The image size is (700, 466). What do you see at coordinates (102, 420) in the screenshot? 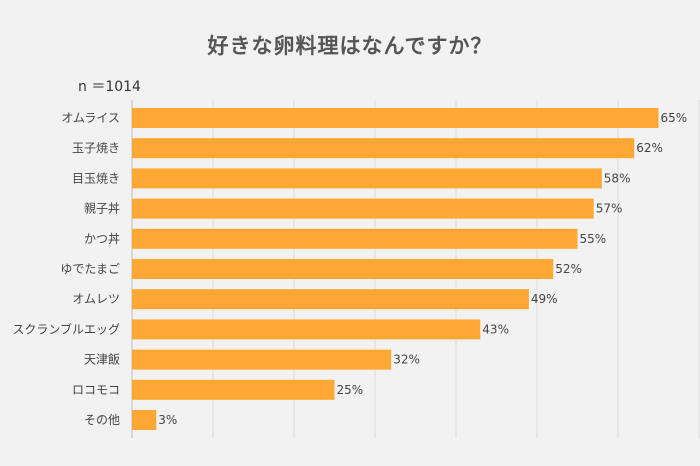
I see `category-label: その他` at bounding box center [102, 420].